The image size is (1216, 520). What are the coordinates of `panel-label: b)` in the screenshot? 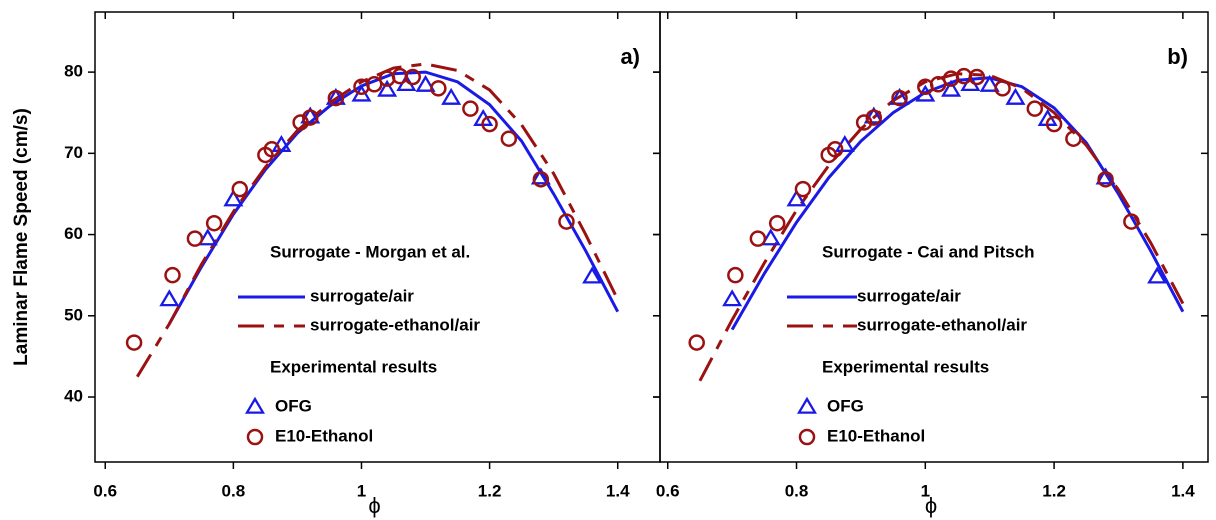 It's located at (1177, 56).